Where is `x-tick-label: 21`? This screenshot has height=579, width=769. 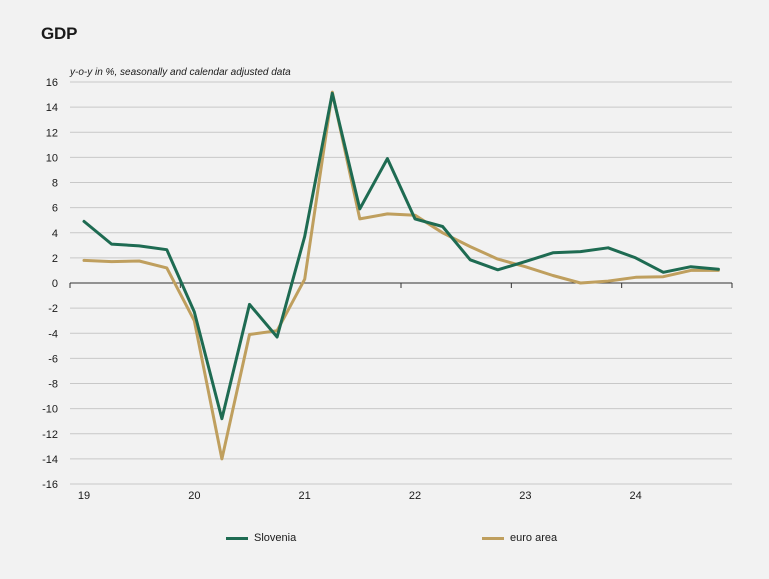
x-tick-label: 21 is located at coordinates (305, 496).